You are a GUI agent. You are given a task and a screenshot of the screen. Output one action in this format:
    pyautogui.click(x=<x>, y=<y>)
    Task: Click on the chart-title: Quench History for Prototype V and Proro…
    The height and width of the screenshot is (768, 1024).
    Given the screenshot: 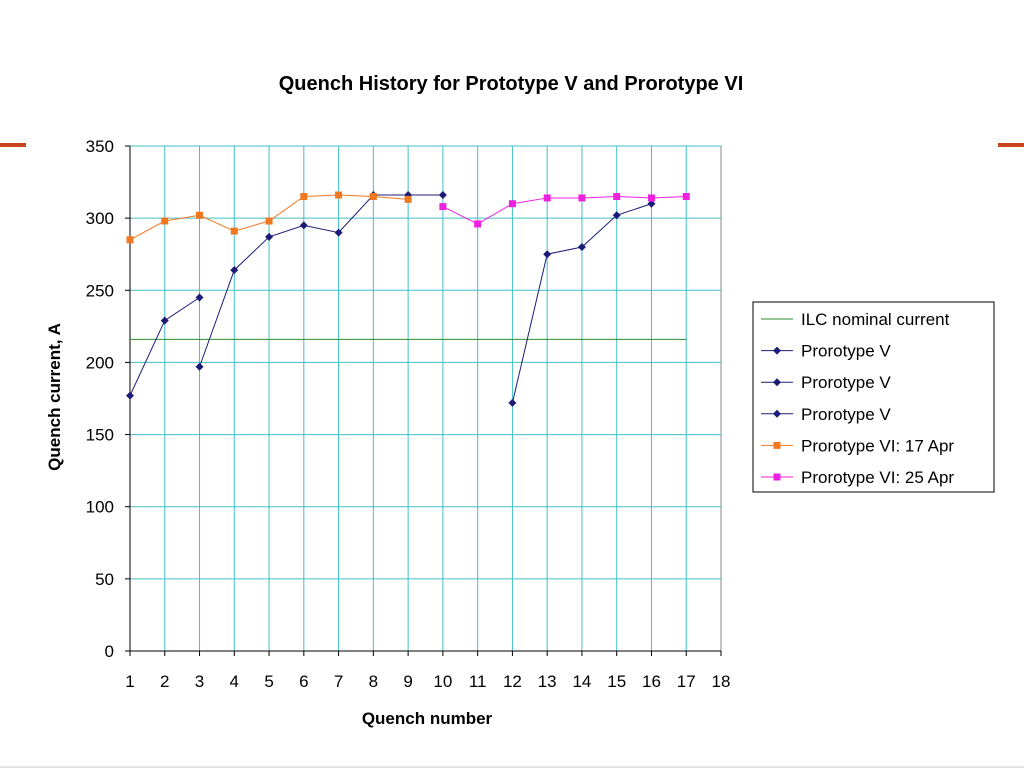 What is the action you would take?
    pyautogui.click(x=511, y=84)
    